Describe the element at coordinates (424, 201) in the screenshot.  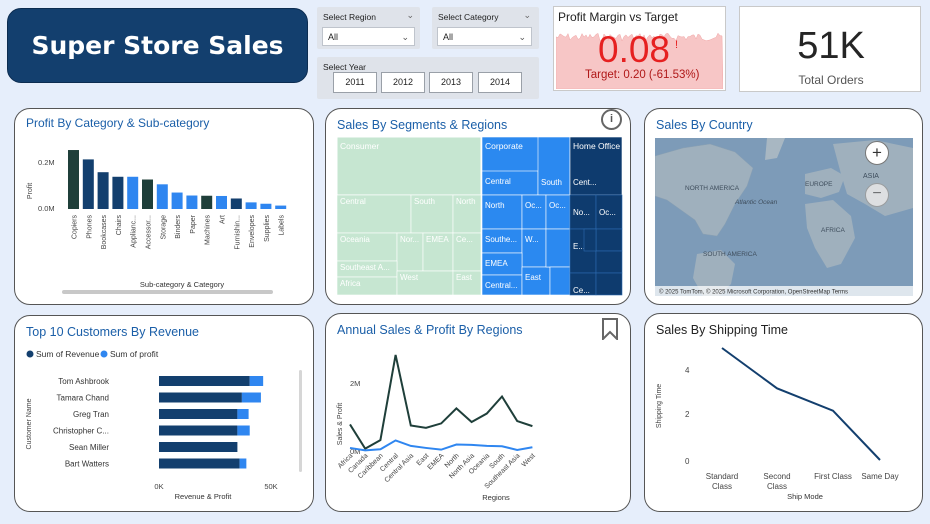
I see `treemap-tile-label: South` at that location.